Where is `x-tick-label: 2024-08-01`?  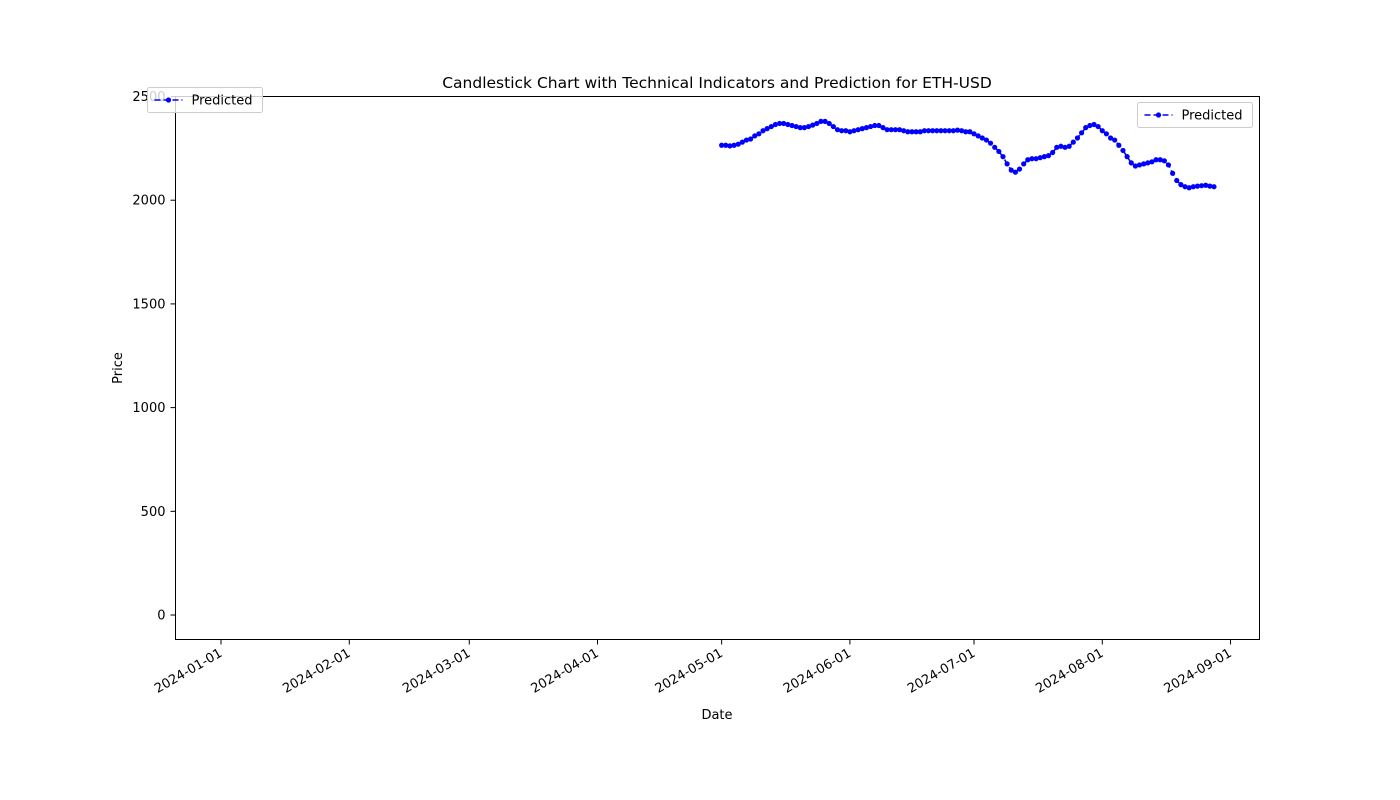 x-tick-label: 2024-08-01 is located at coordinates (1069, 671).